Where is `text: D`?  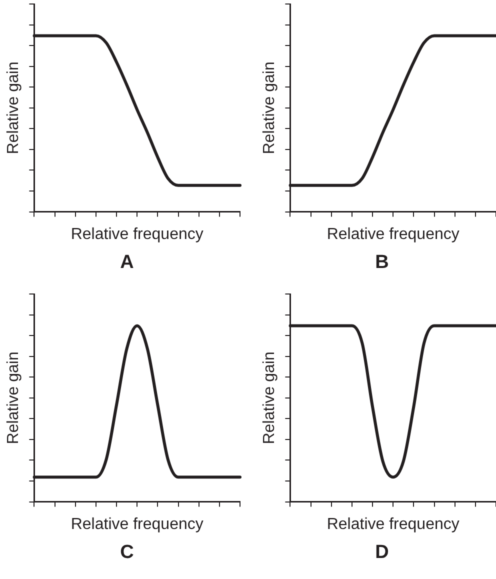
text: D is located at coordinates (382, 553).